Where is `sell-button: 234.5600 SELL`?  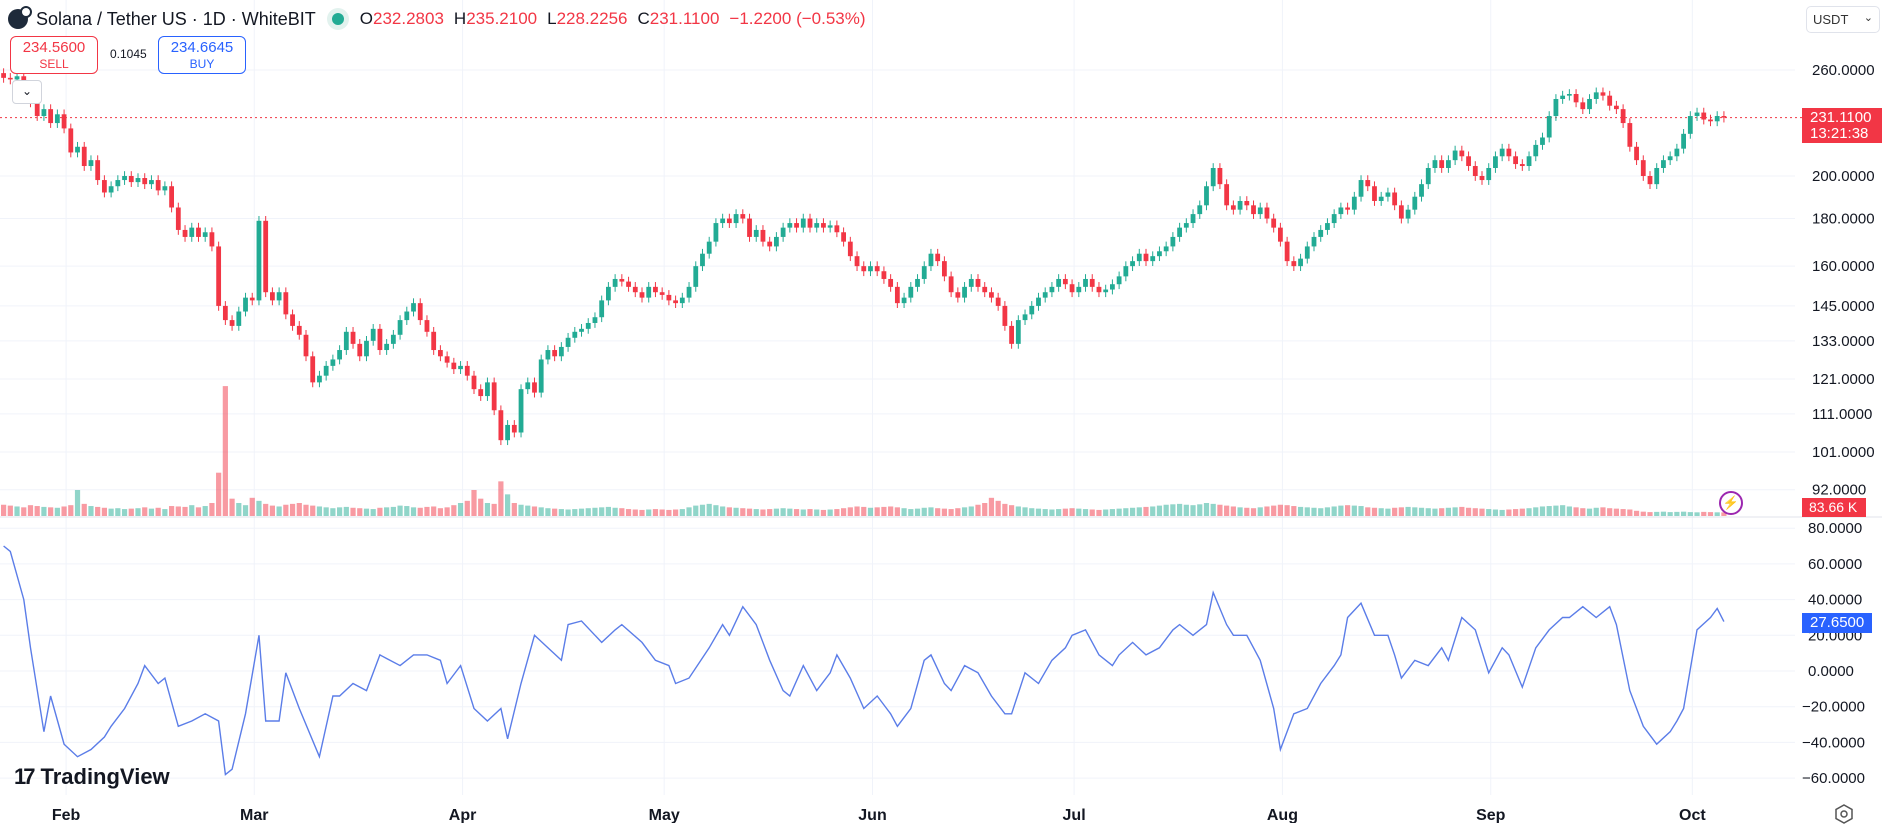 sell-button: 234.5600 SELL is located at coordinates (54, 55).